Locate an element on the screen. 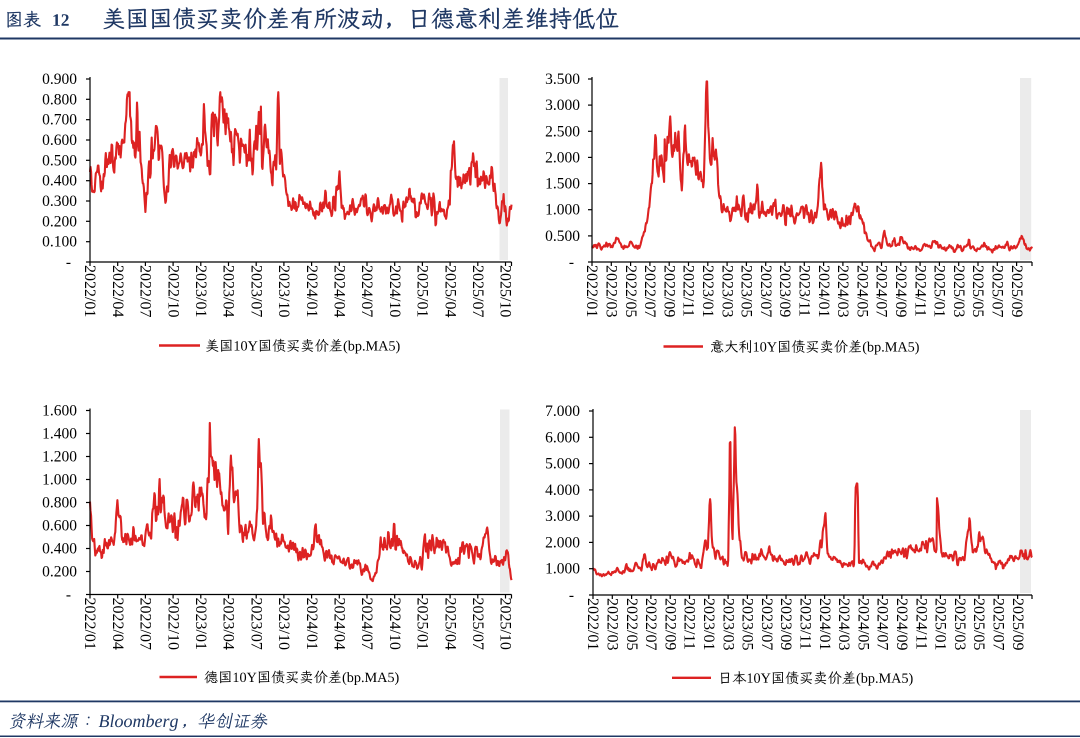 This screenshot has width=1080, height=738. svg-text: 1.500 is located at coordinates (562, 184).